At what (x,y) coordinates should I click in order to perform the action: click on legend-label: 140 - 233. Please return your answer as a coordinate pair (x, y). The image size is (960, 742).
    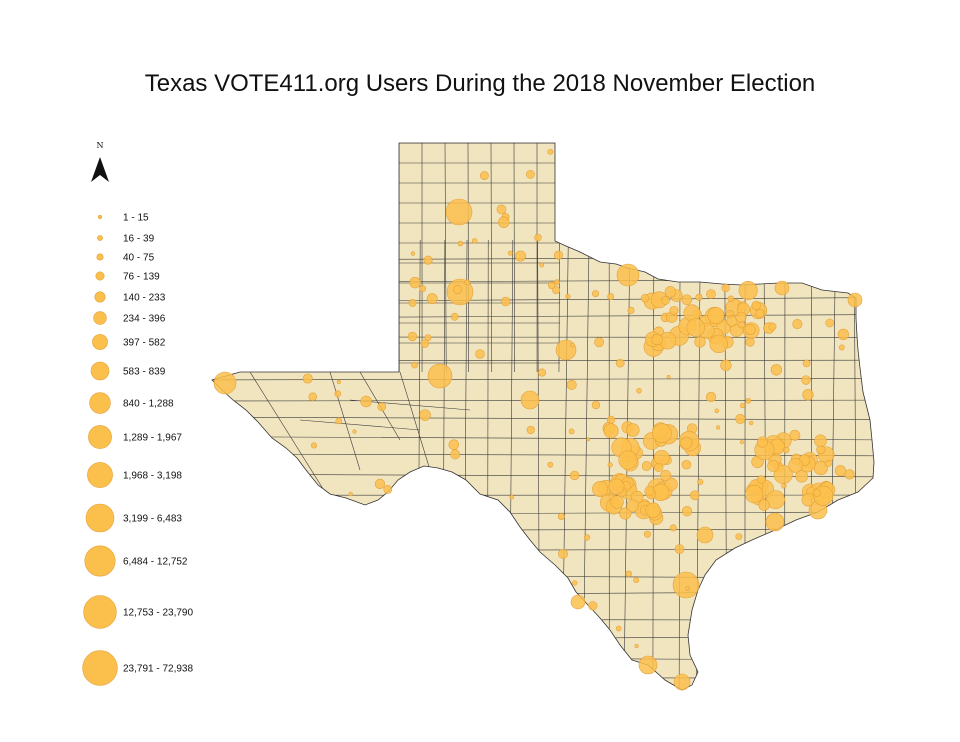
    Looking at the image, I should click on (144, 298).